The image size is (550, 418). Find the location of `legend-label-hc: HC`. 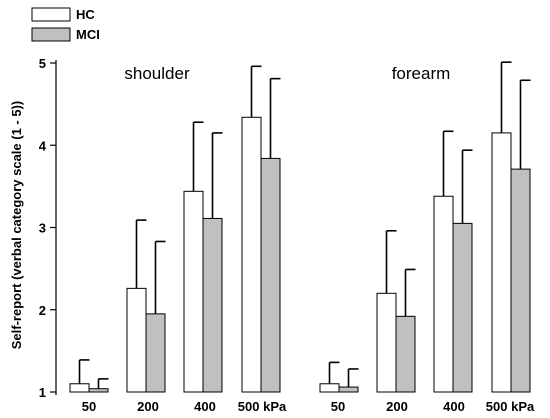

legend-label-hc: HC is located at coordinates (85, 14).